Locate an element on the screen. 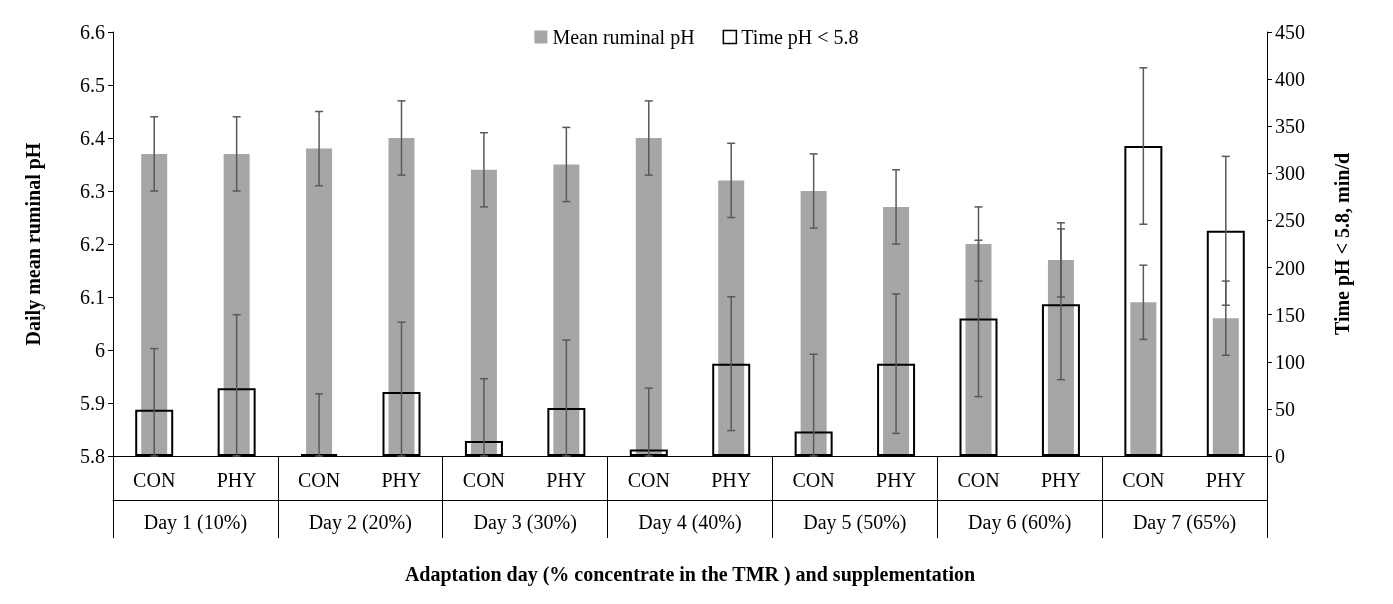 The height and width of the screenshot is (604, 1393). y2-tick-label: 300 is located at coordinates (1290, 173).